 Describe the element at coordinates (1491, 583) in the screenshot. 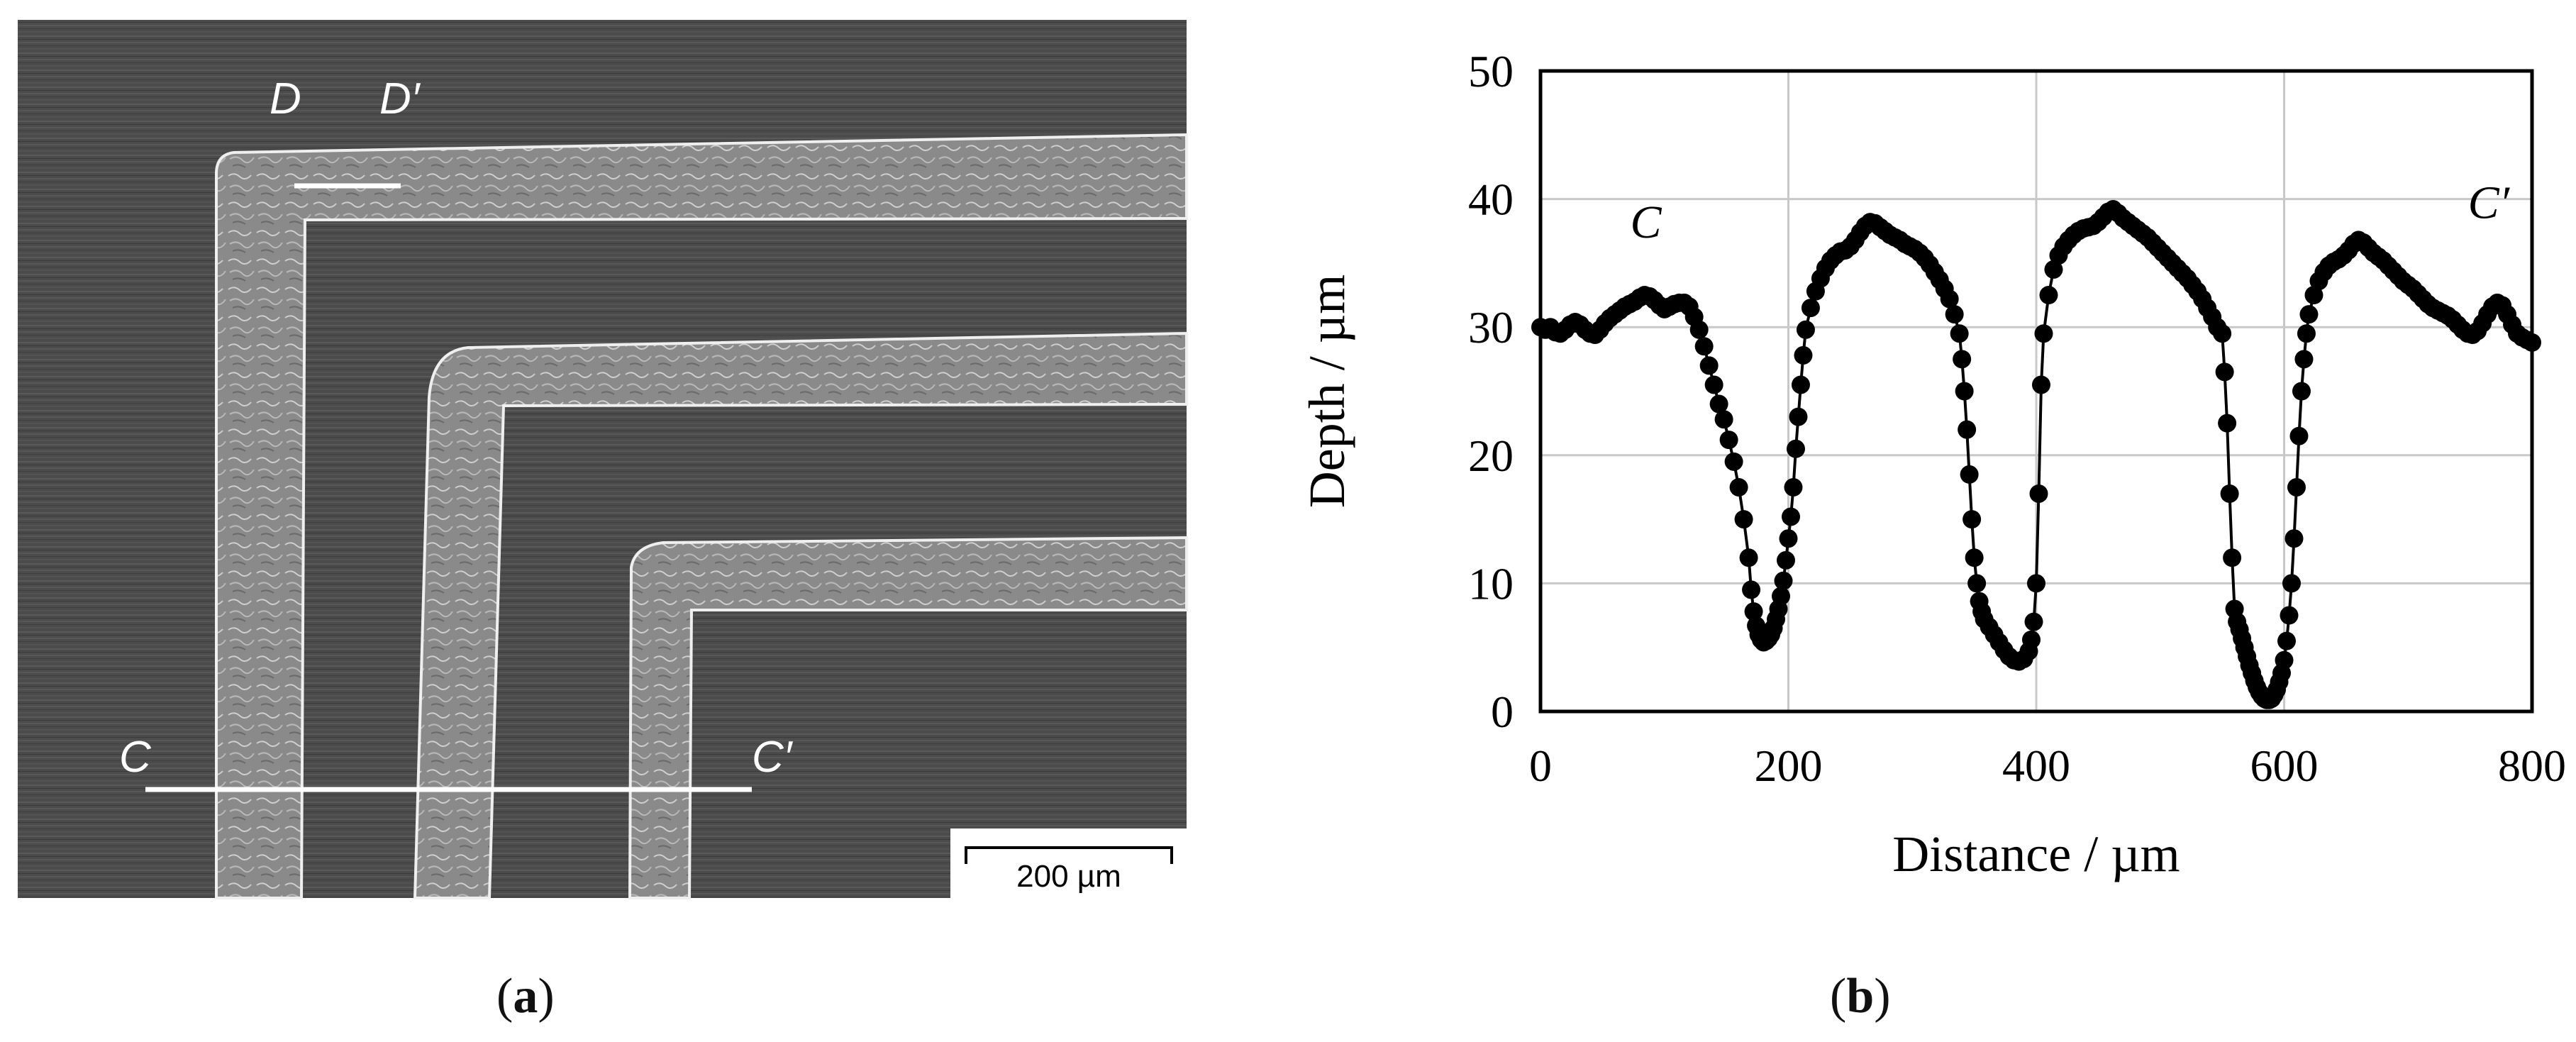

I see `y-tick-label: 10` at that location.